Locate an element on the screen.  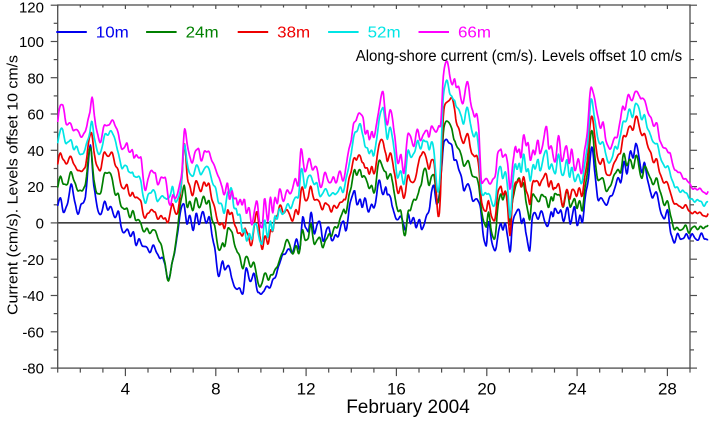
svg-text: 8 is located at coordinates (215, 389).